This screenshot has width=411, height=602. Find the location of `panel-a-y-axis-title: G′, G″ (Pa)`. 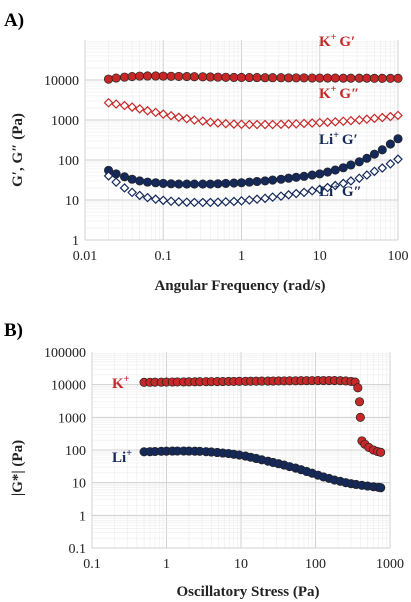

panel-a-y-axis-title: G′, G″ (Pa) is located at coordinates (18, 150).